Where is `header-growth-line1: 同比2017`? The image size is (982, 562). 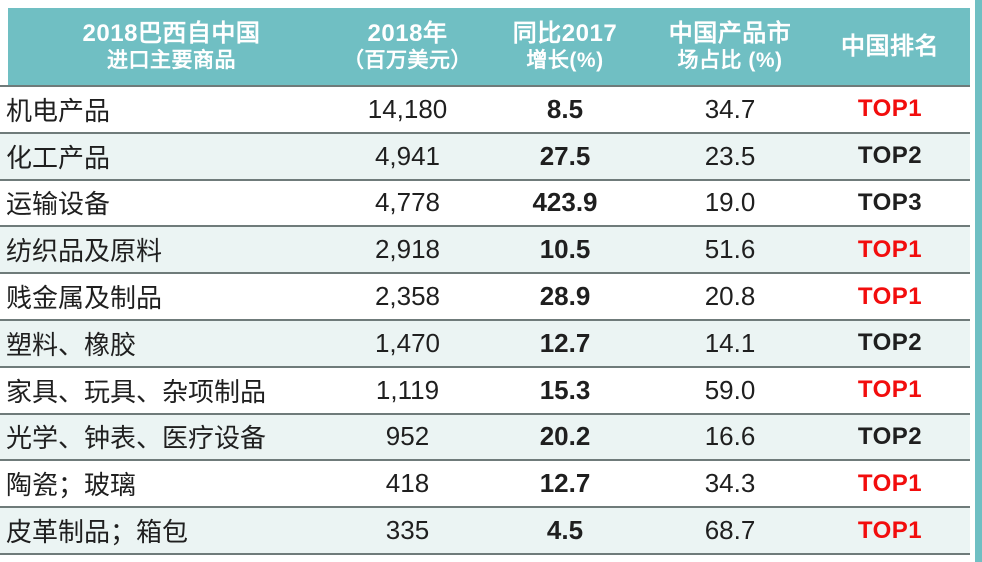 header-growth-line1: 同比2017 is located at coordinates (565, 34).